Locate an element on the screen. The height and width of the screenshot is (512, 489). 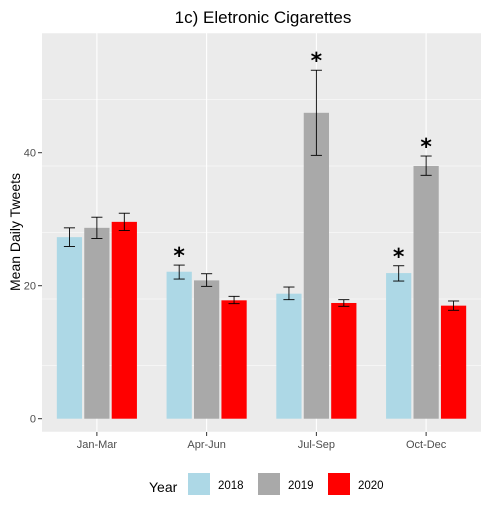
y-axis: 0 20 40 is located at coordinates (33, 287).